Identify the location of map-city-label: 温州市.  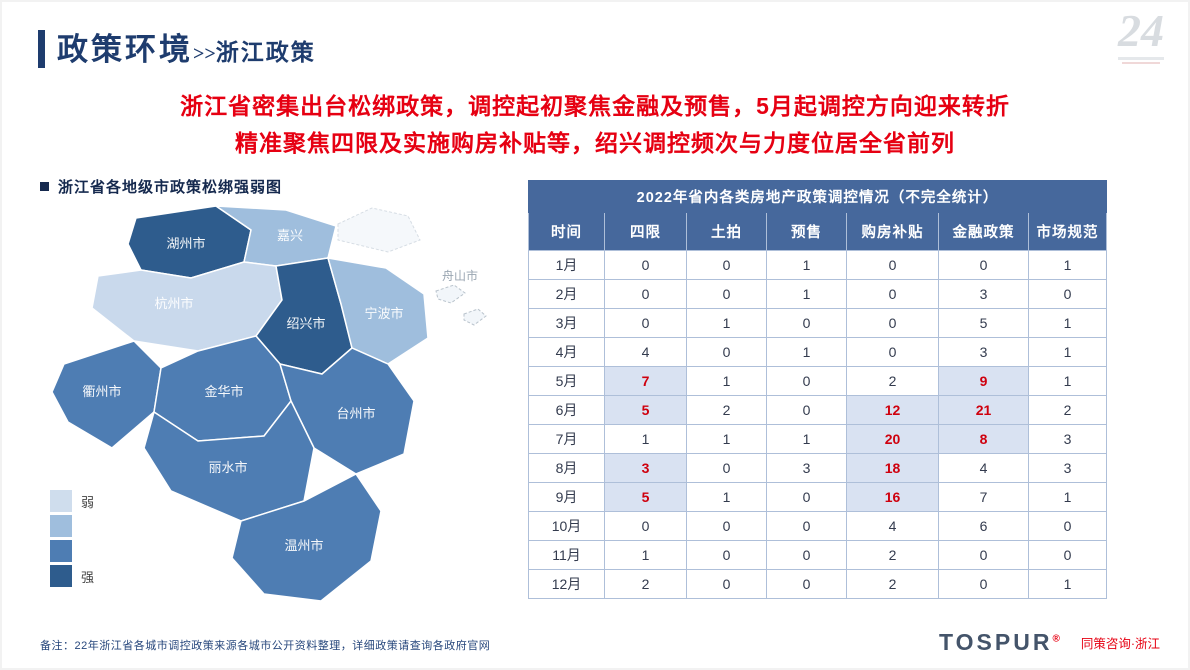
(303, 545).